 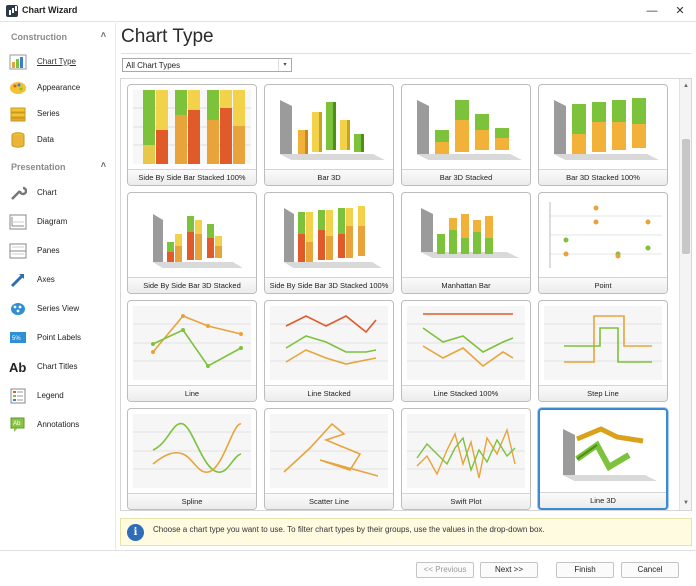 What do you see at coordinates (135, 532) in the screenshot?
I see `info-icon: i` at bounding box center [135, 532].